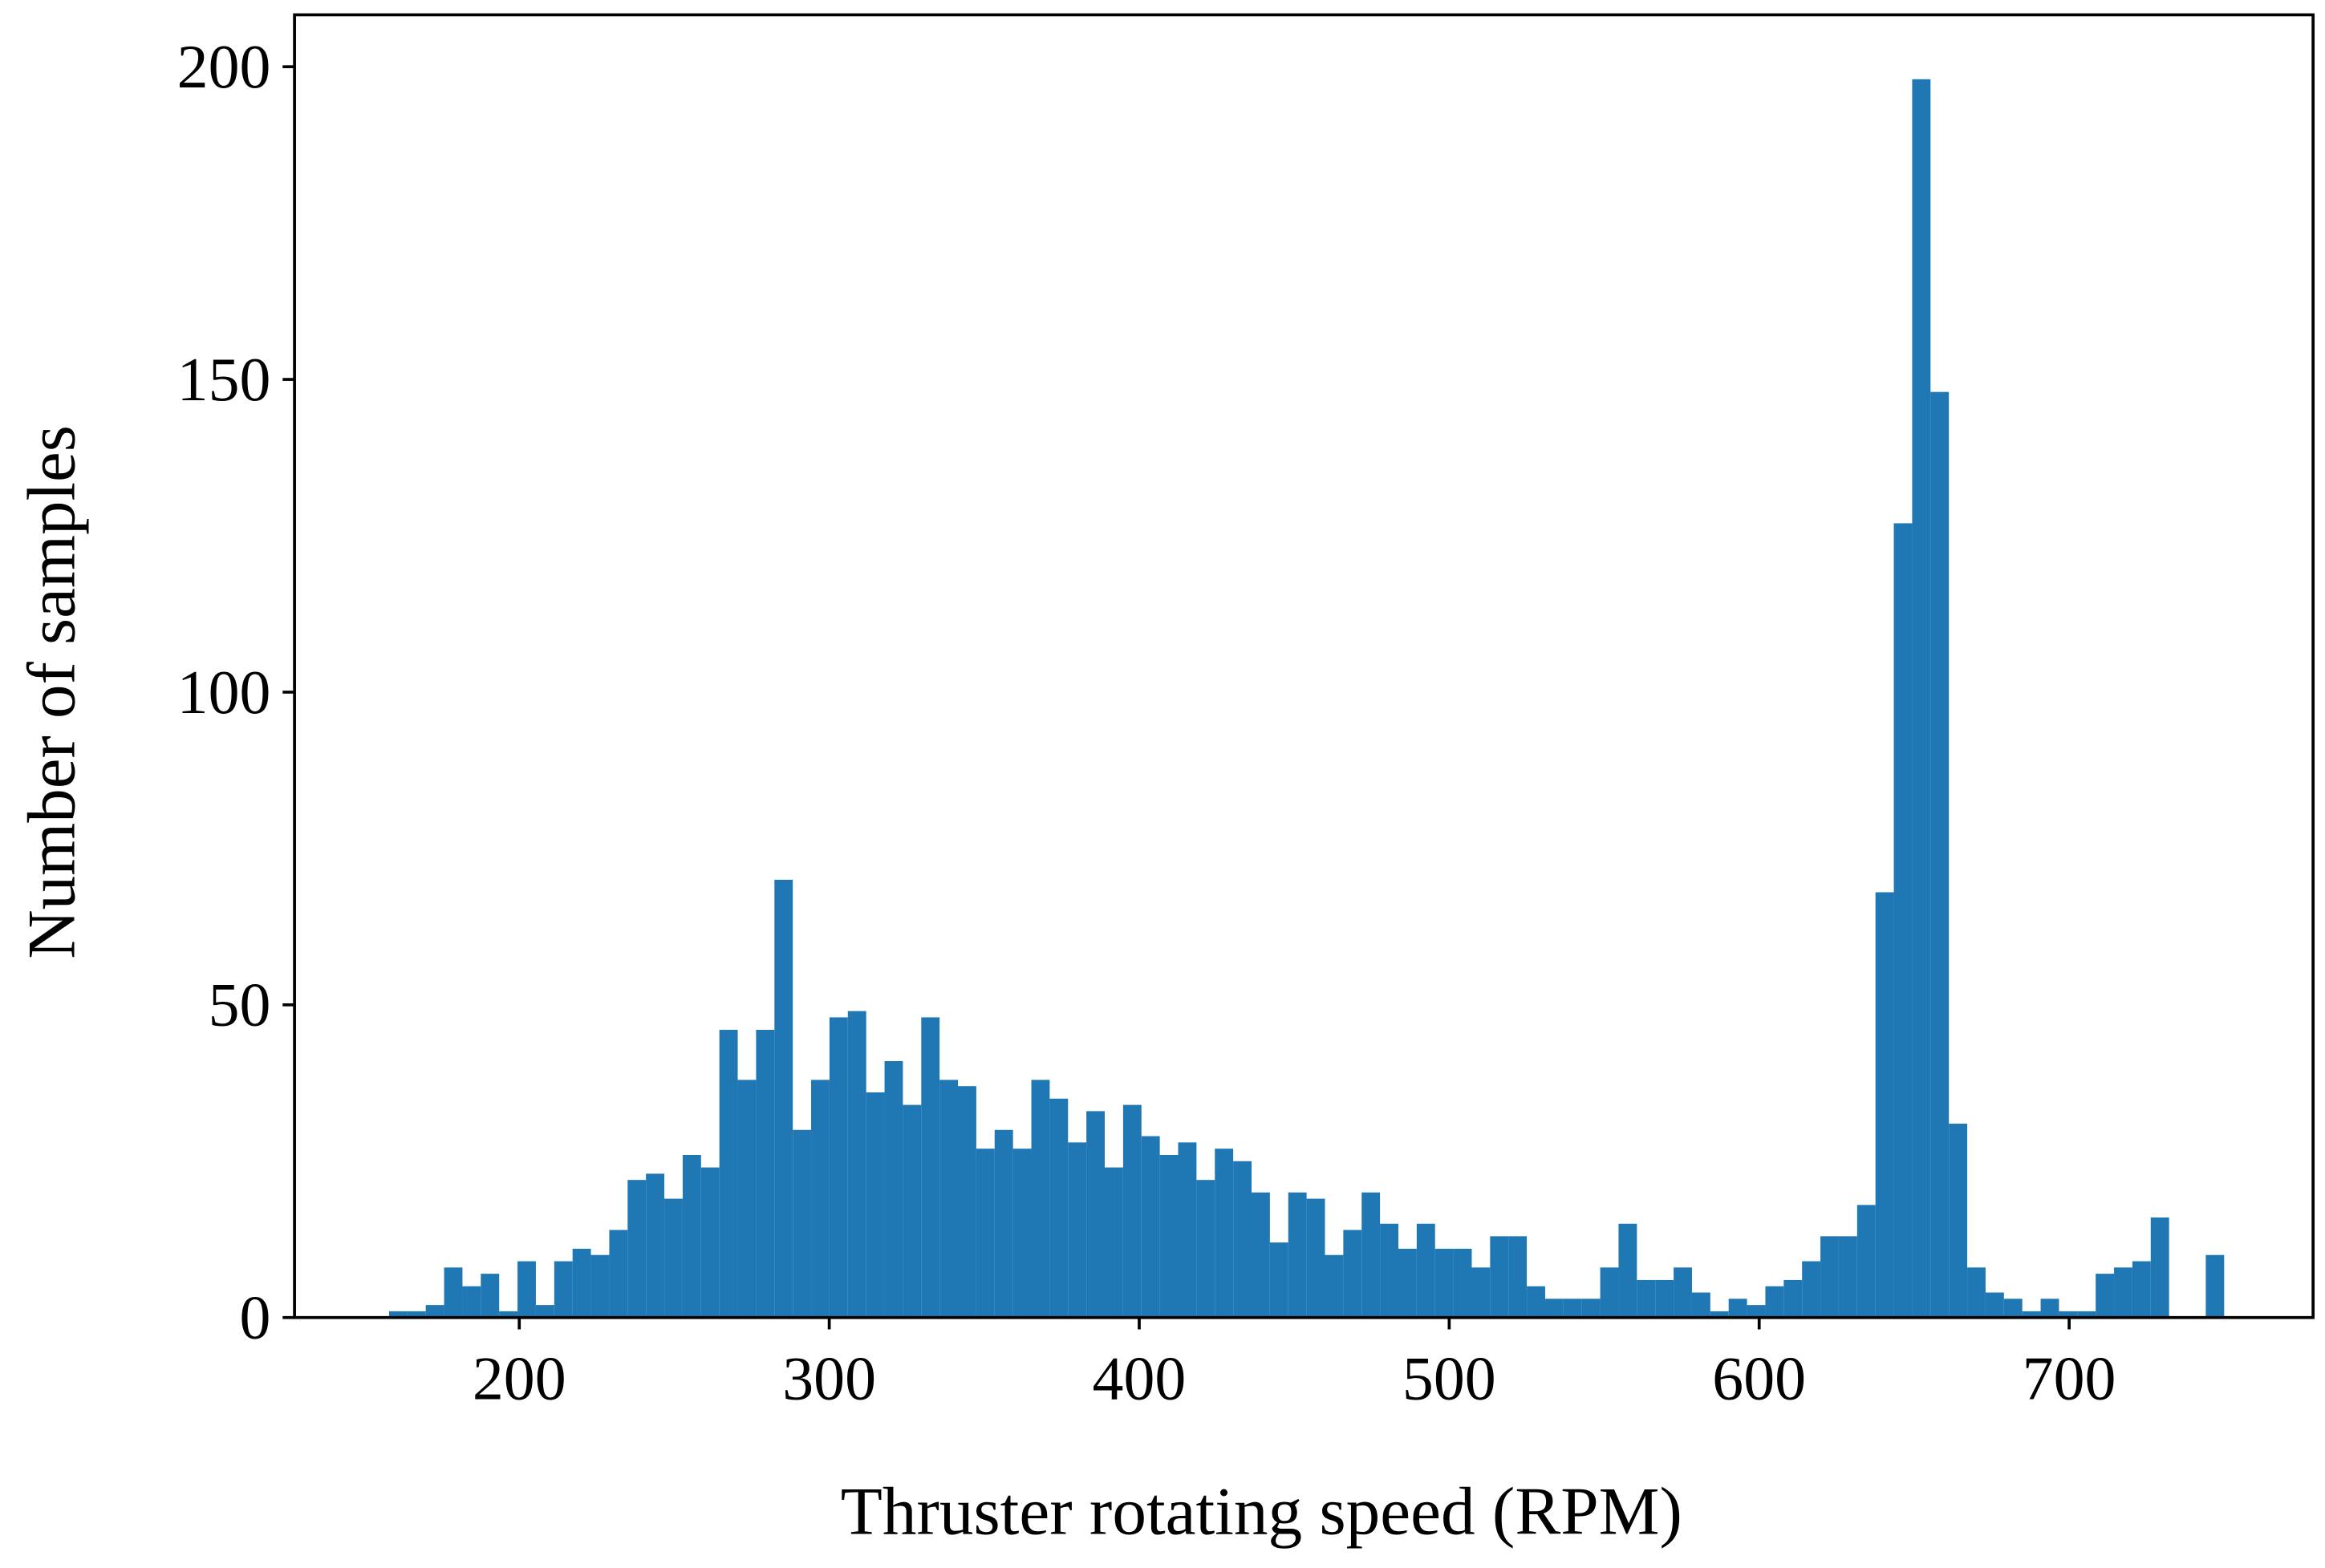  What do you see at coordinates (224, 693) in the screenshot?
I see `y-tick-label: 100` at bounding box center [224, 693].